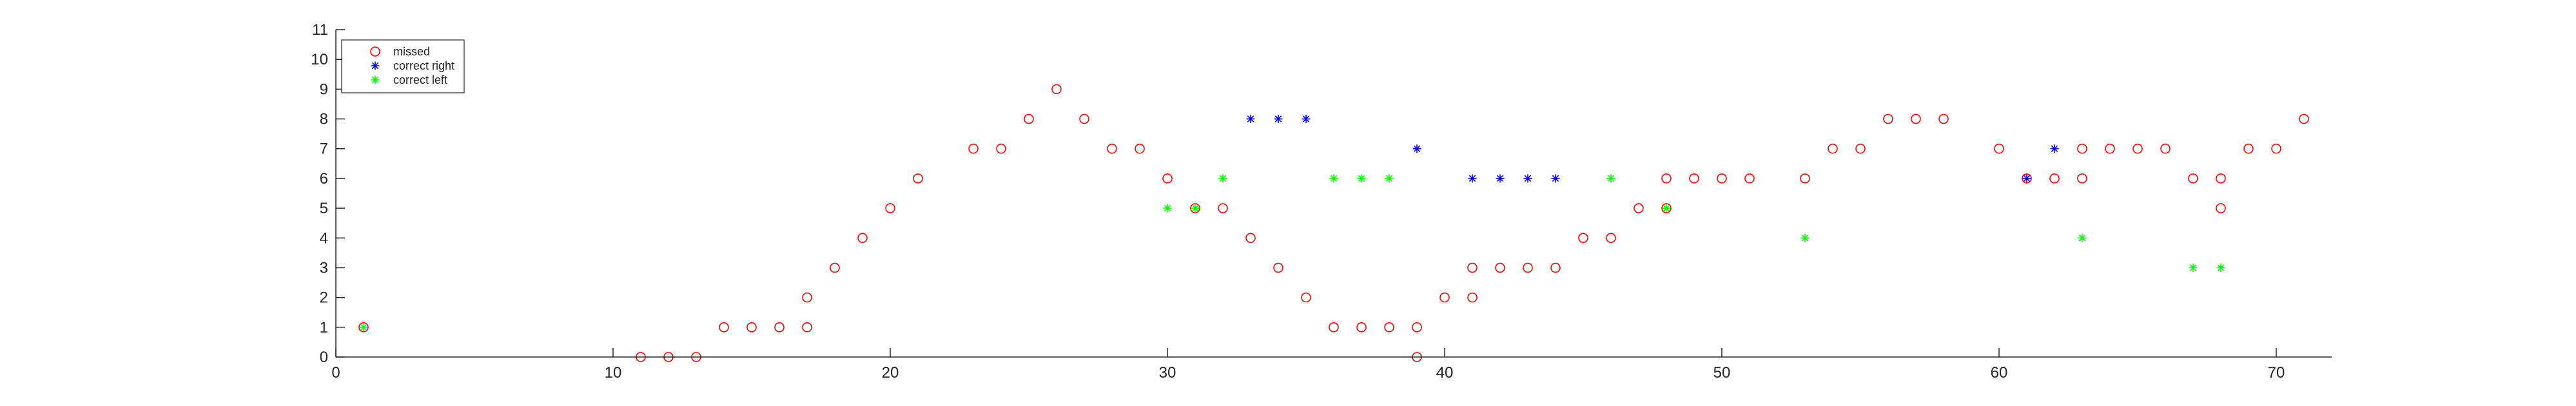  I want to click on legend-label-correct-right: correct right, so click(423, 65).